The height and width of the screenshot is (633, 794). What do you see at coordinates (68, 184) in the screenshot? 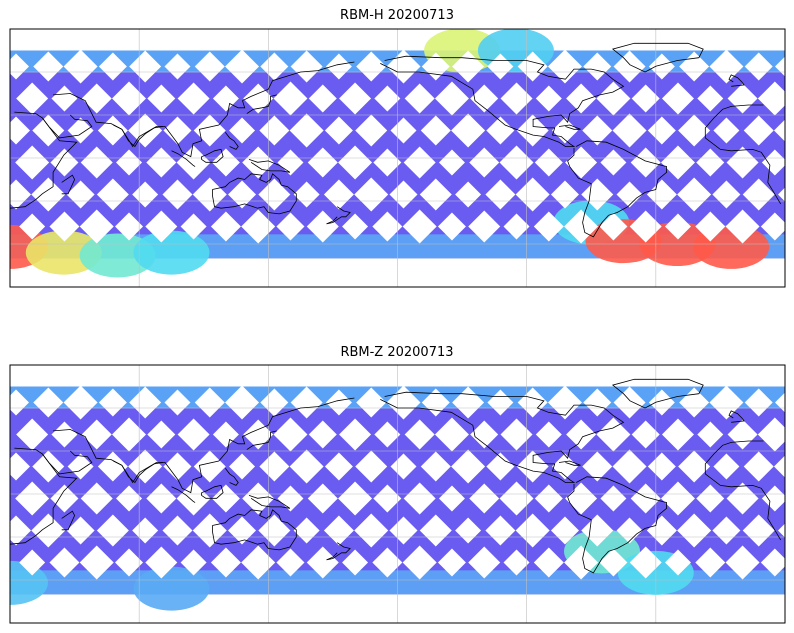
I see `madagascar` at bounding box center [68, 184].